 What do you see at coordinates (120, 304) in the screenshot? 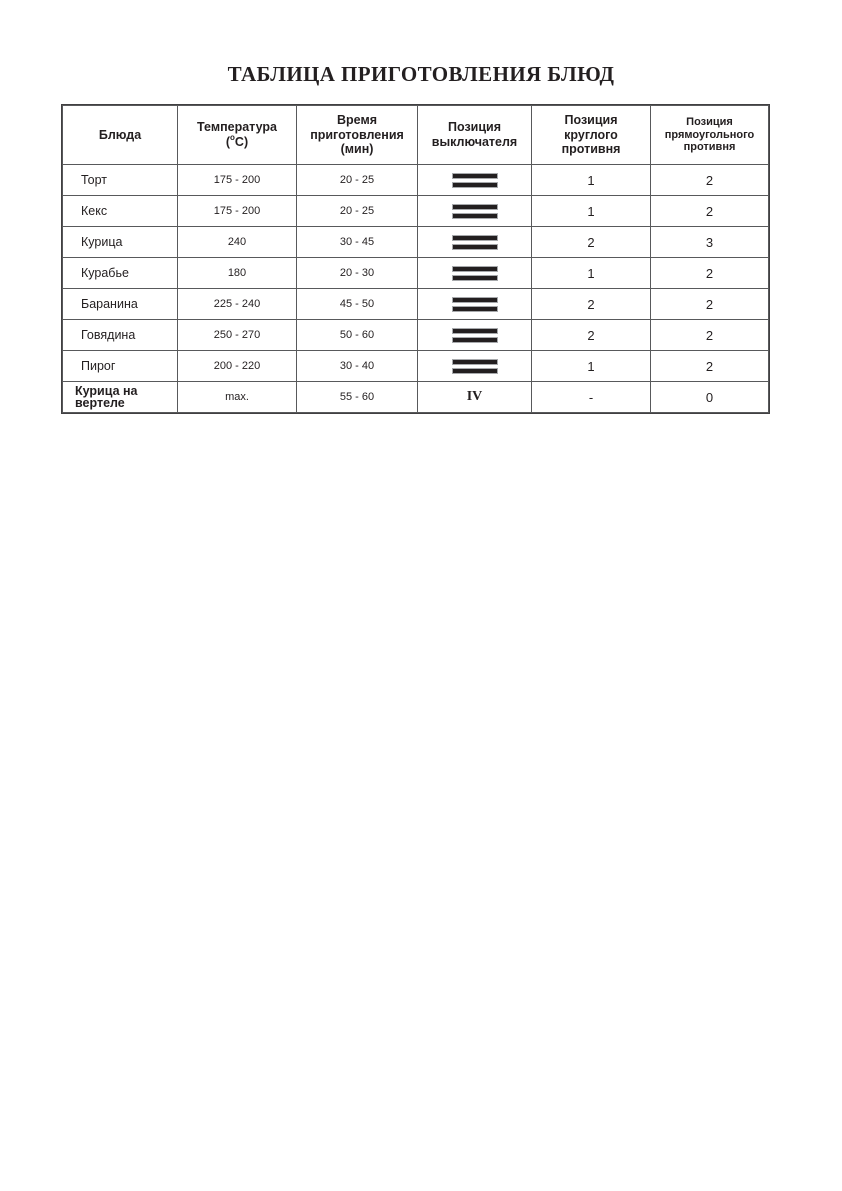
I see `cell-dish: Баранина` at bounding box center [120, 304].